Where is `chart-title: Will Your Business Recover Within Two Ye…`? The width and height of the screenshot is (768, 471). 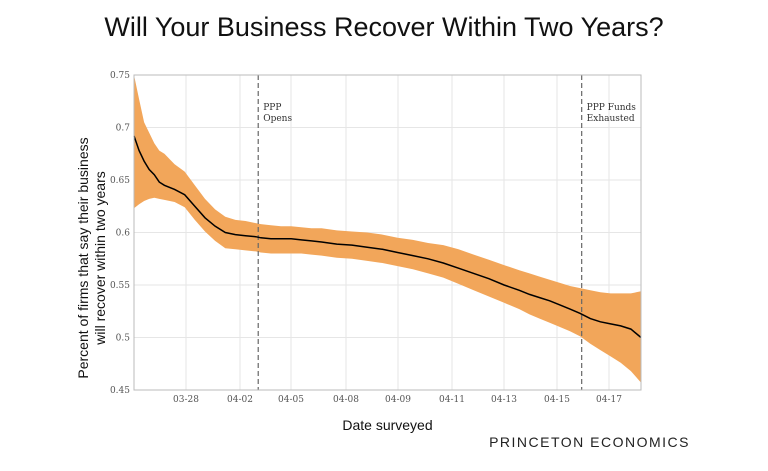 chart-title: Will Your Business Recover Within Two Ye… is located at coordinates (384, 27).